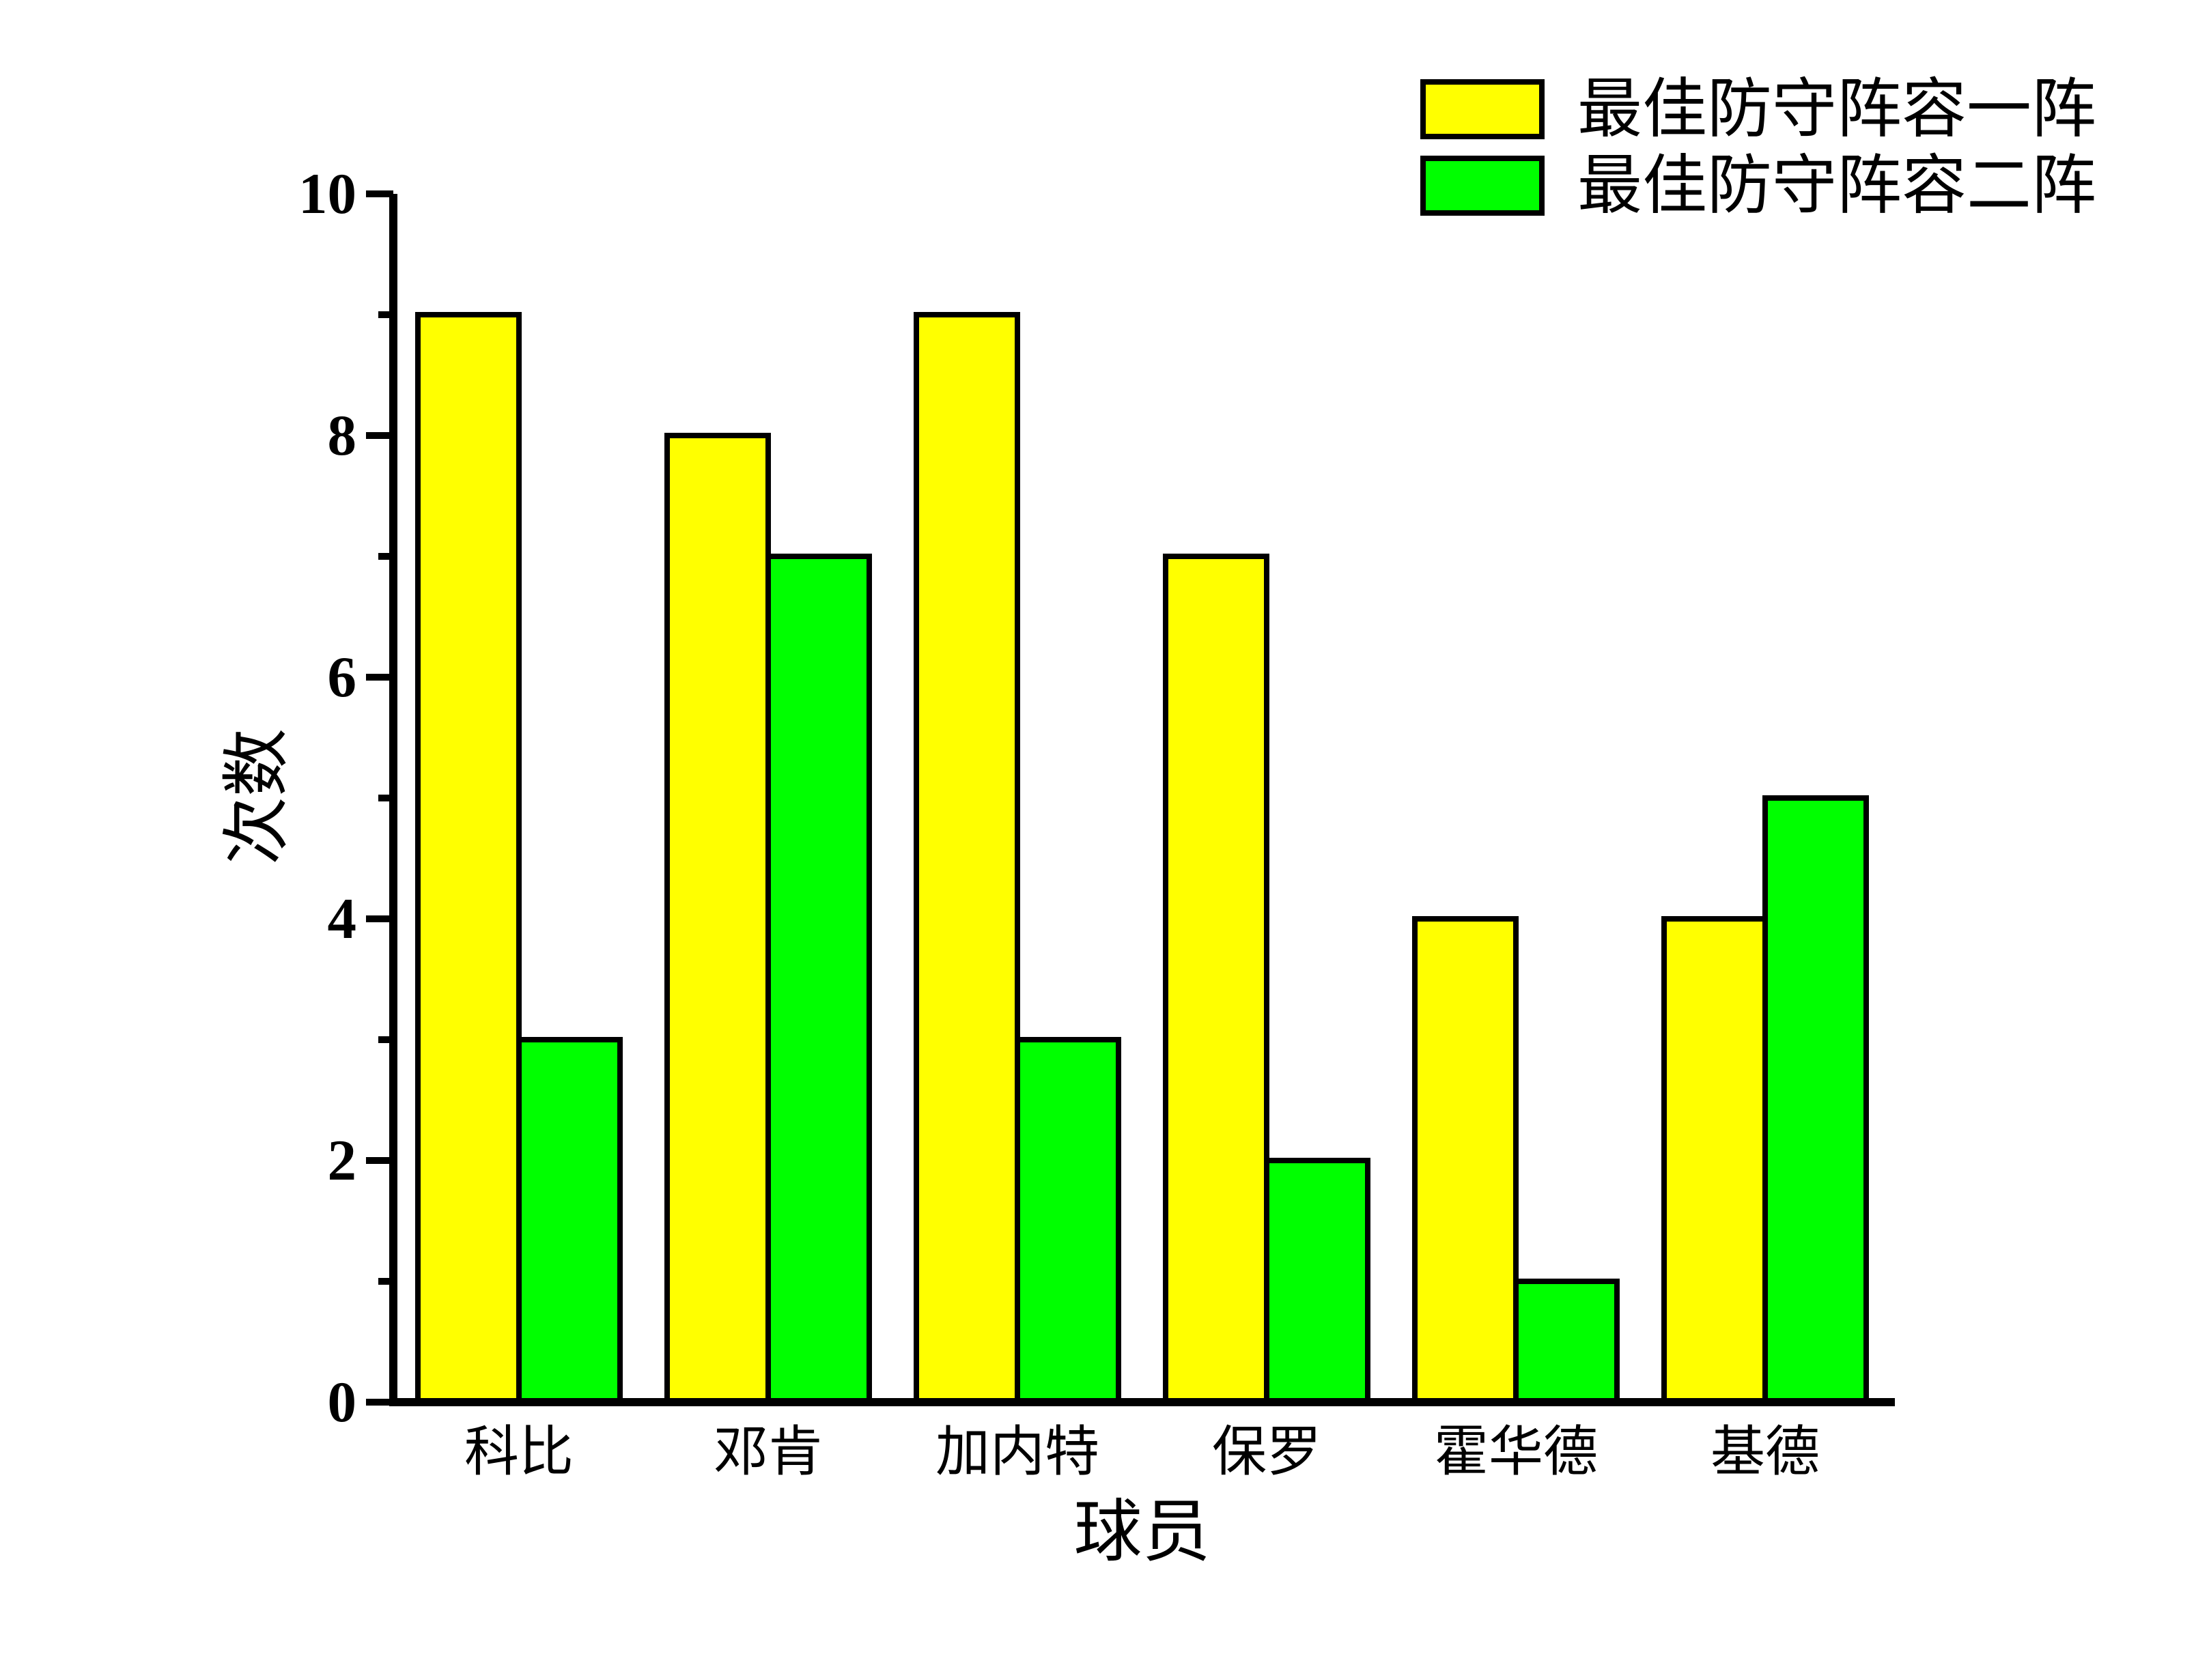 This screenshot has height=1680, width=2196. I want to click on bar-first-team-基德, so click(1714, 1161).